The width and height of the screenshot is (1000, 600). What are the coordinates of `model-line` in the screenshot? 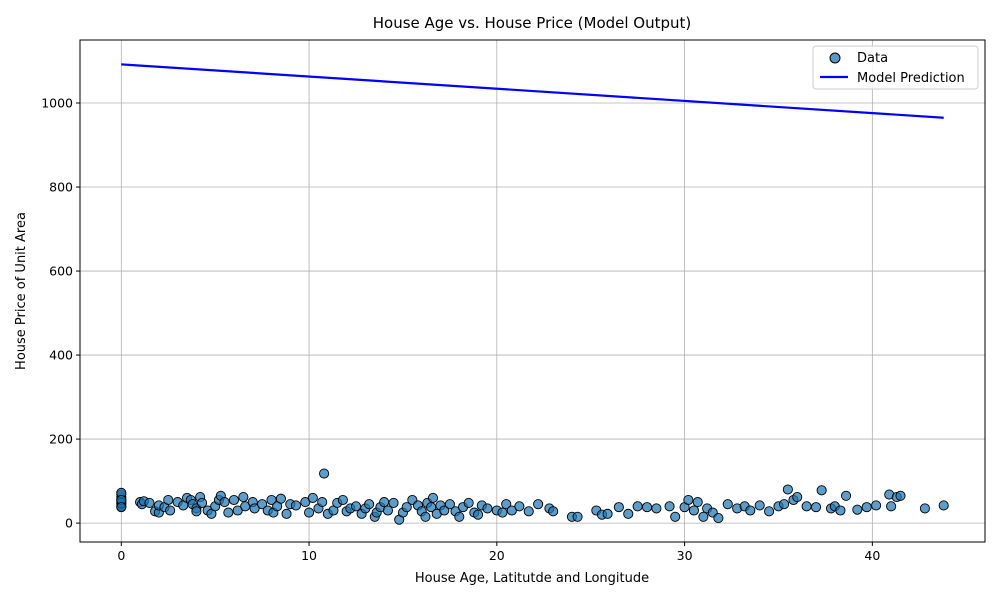 It's located at (532, 91).